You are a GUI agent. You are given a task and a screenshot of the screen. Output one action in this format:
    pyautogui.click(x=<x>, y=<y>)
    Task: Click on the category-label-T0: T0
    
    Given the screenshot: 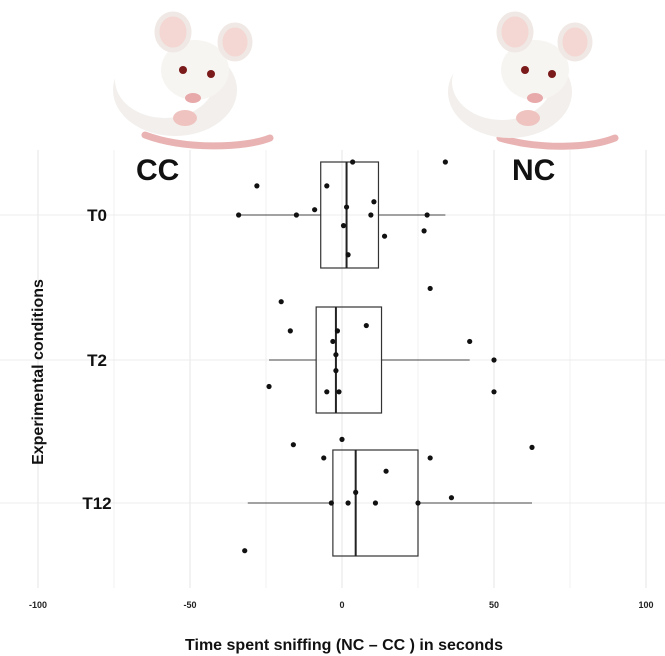 What is the action you would take?
    pyautogui.click(x=97, y=215)
    